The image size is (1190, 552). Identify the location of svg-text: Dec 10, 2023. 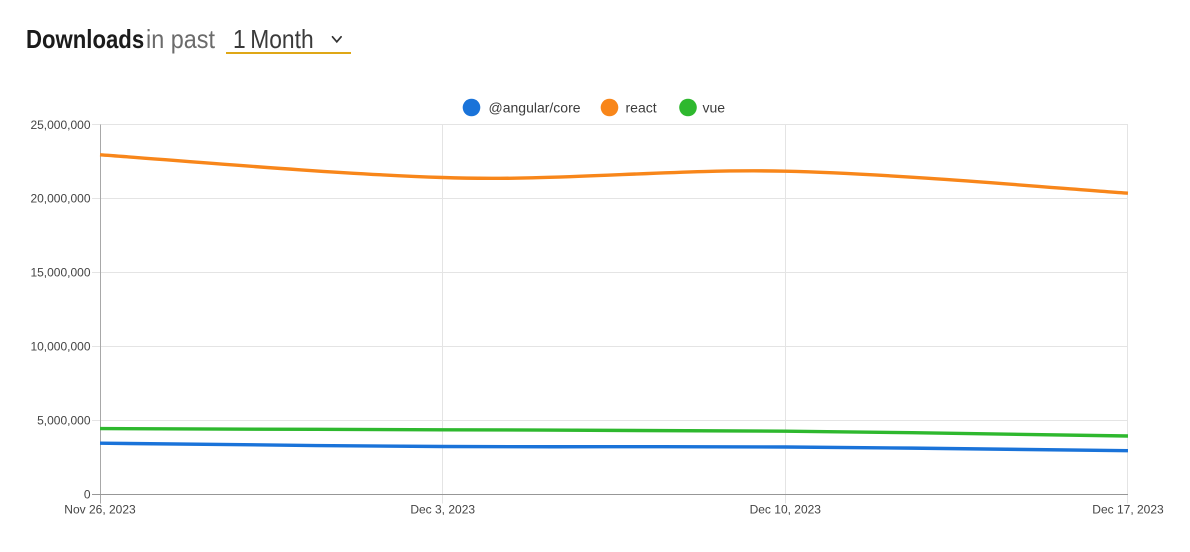
(786, 509).